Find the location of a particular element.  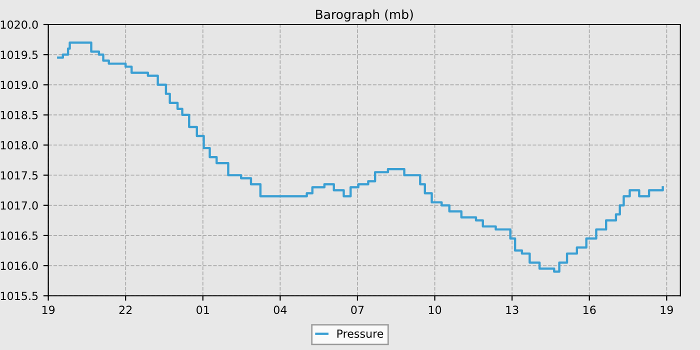

x-tick-label: 01 is located at coordinates (202, 310).